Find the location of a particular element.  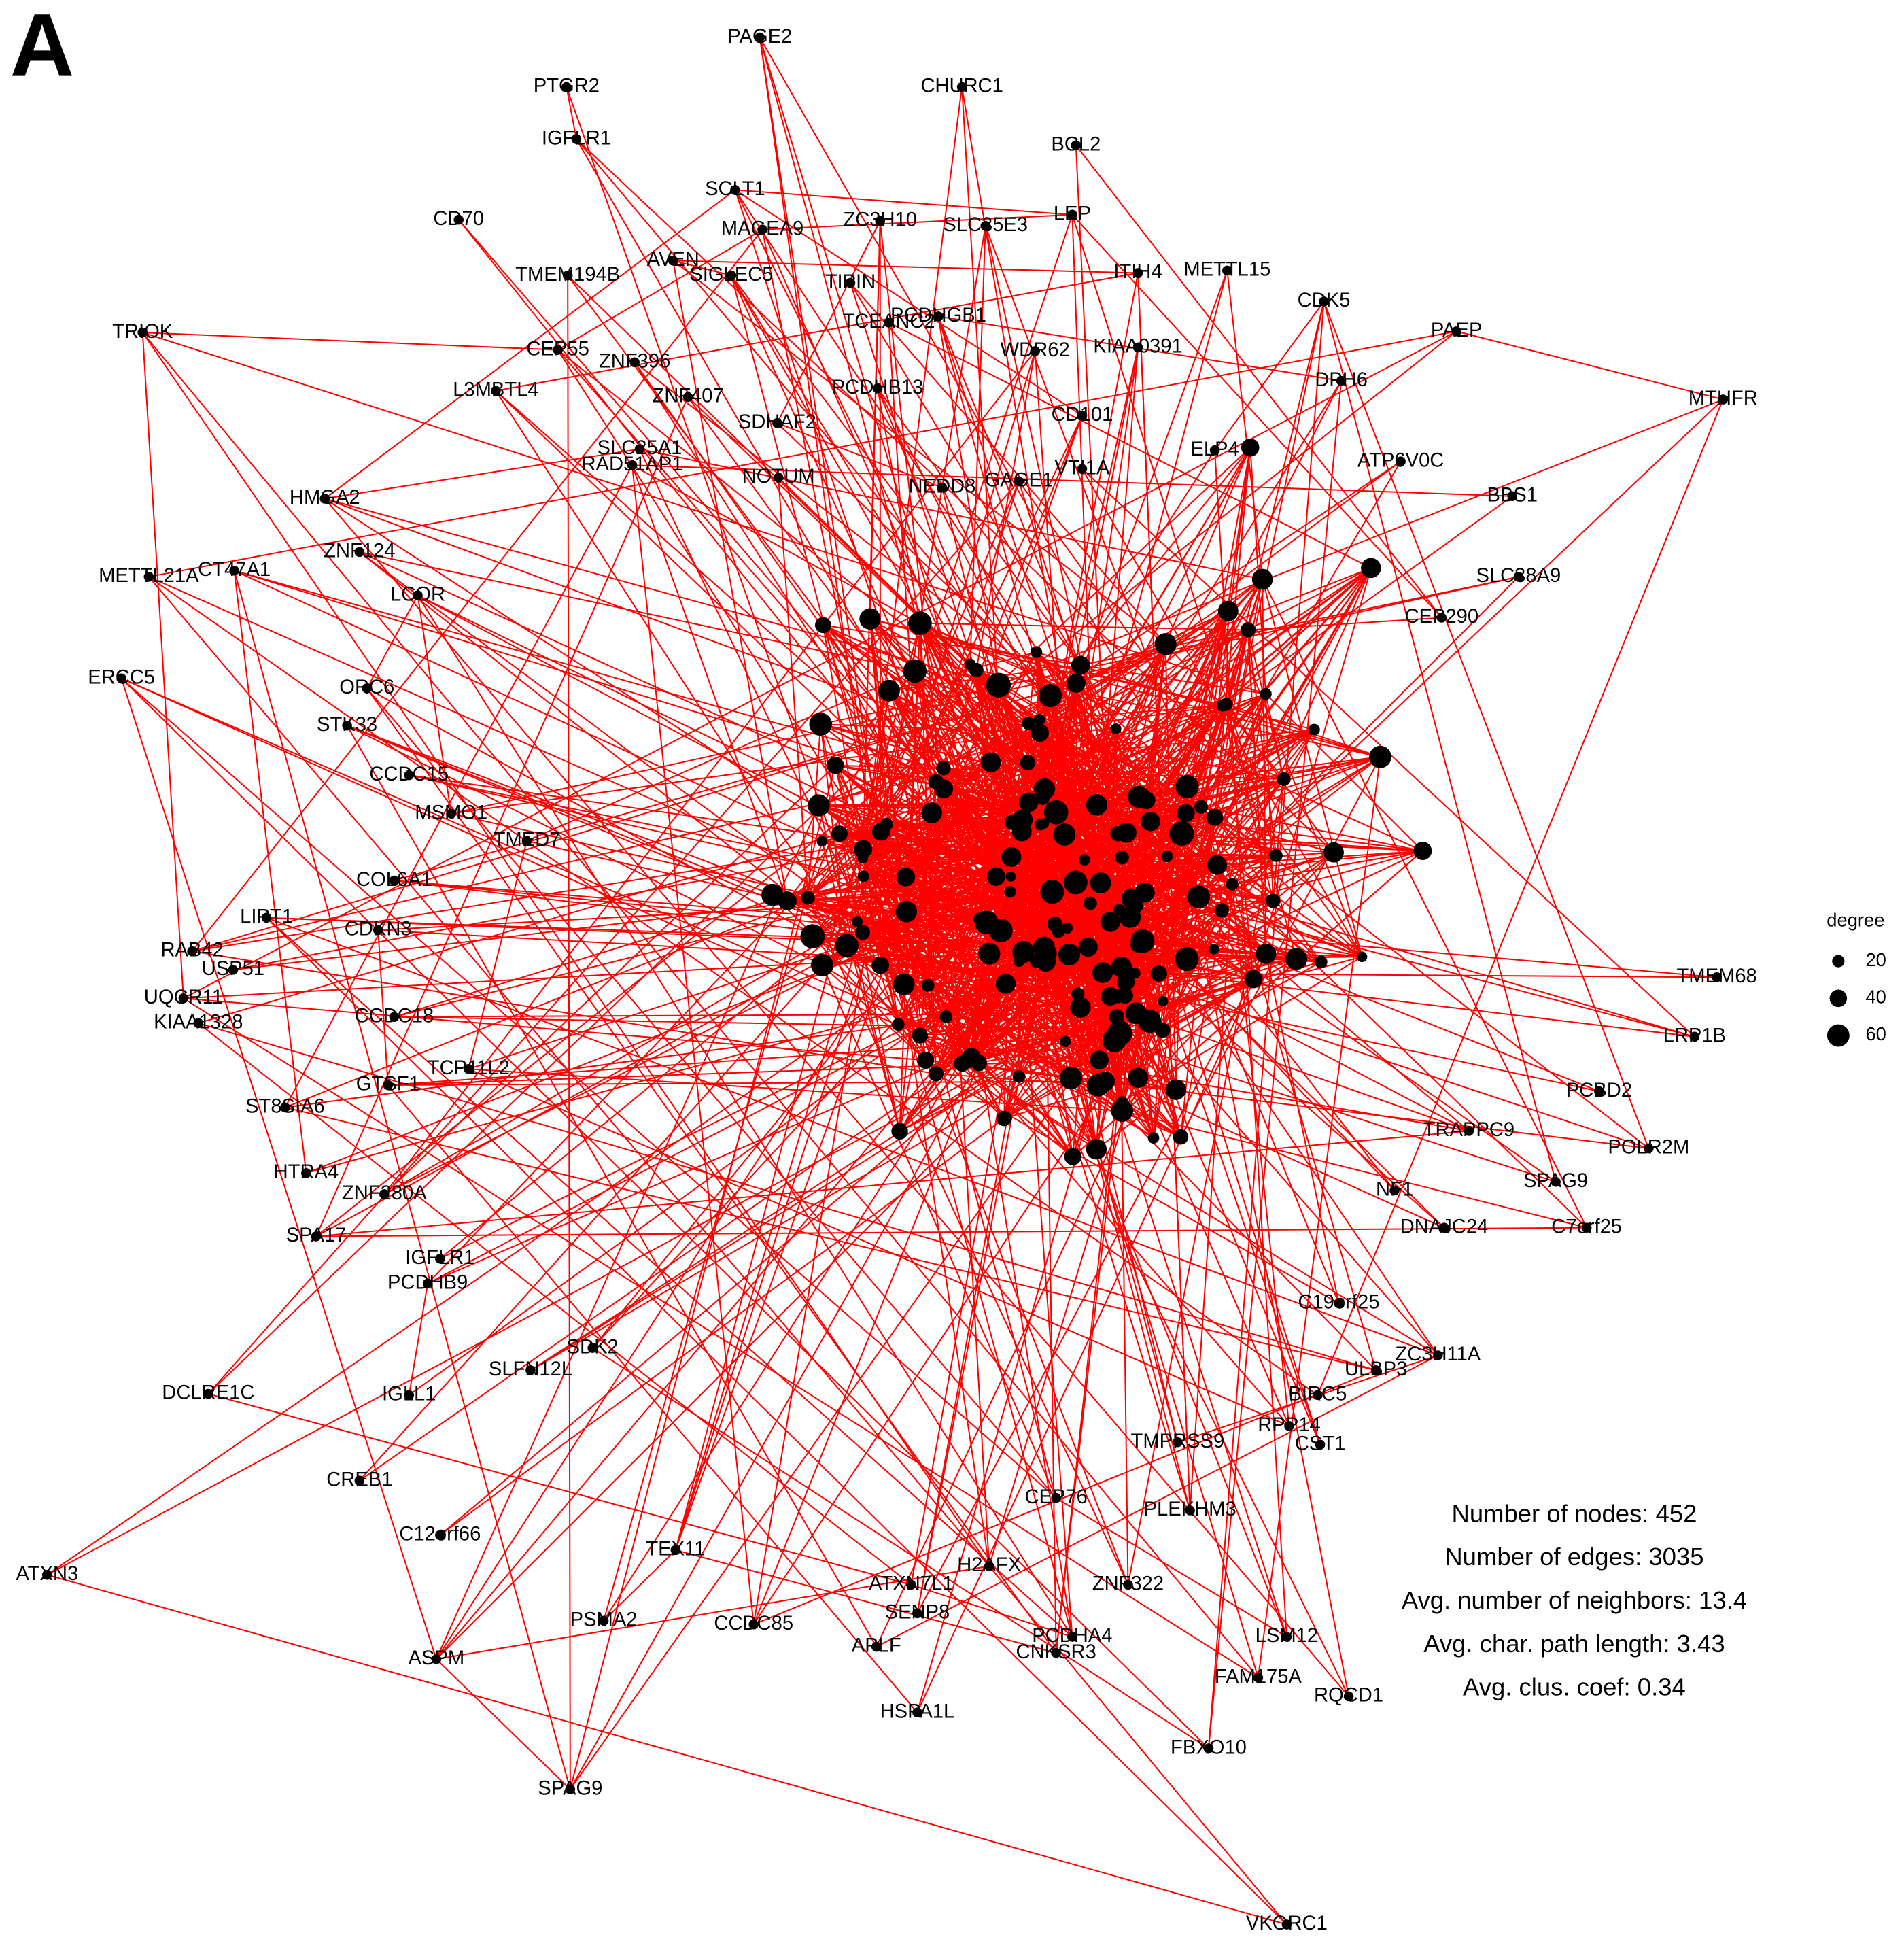

node-label: CD70 is located at coordinates (459, 219).